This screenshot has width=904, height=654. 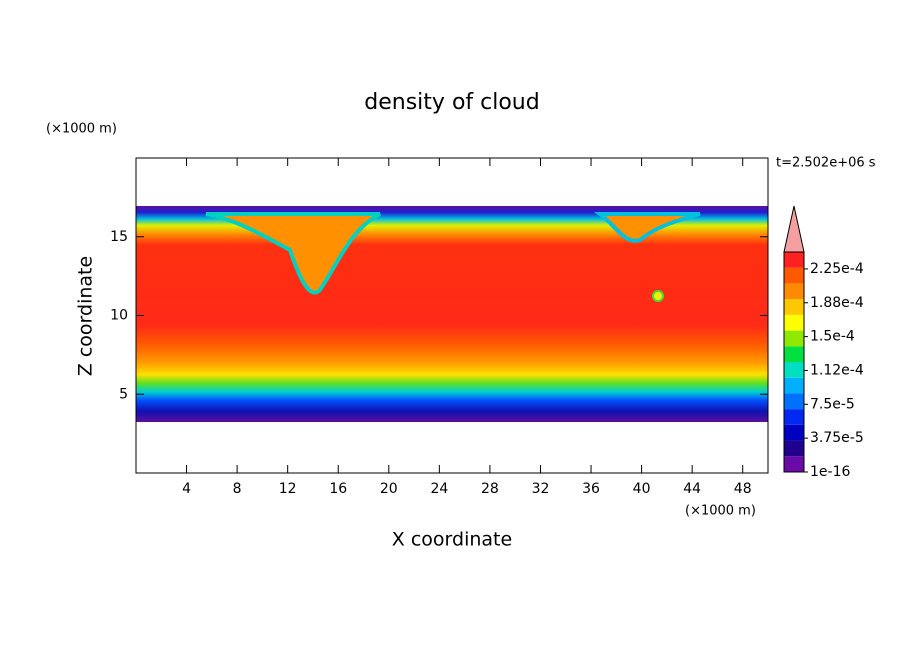 I want to click on time-label: t=2.502e+06 s, so click(x=826, y=163).